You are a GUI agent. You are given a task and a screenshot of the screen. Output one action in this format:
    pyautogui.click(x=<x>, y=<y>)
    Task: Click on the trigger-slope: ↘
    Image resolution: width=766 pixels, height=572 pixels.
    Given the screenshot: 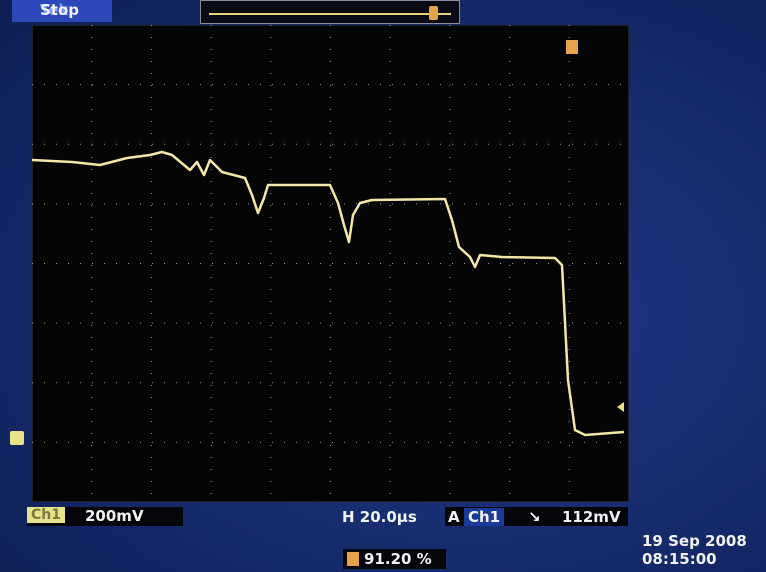 What is the action you would take?
    pyautogui.click(x=534, y=517)
    